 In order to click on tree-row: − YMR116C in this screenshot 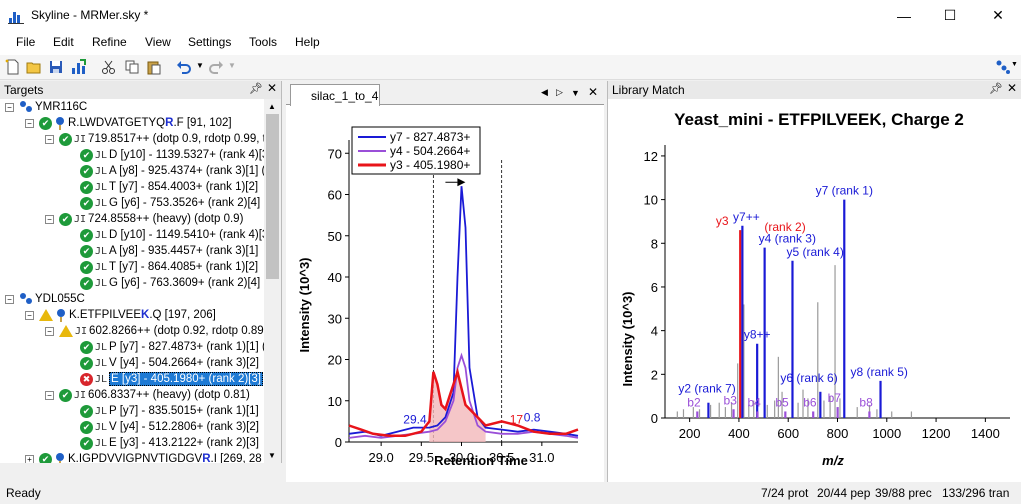, I will do `click(46, 107)`.